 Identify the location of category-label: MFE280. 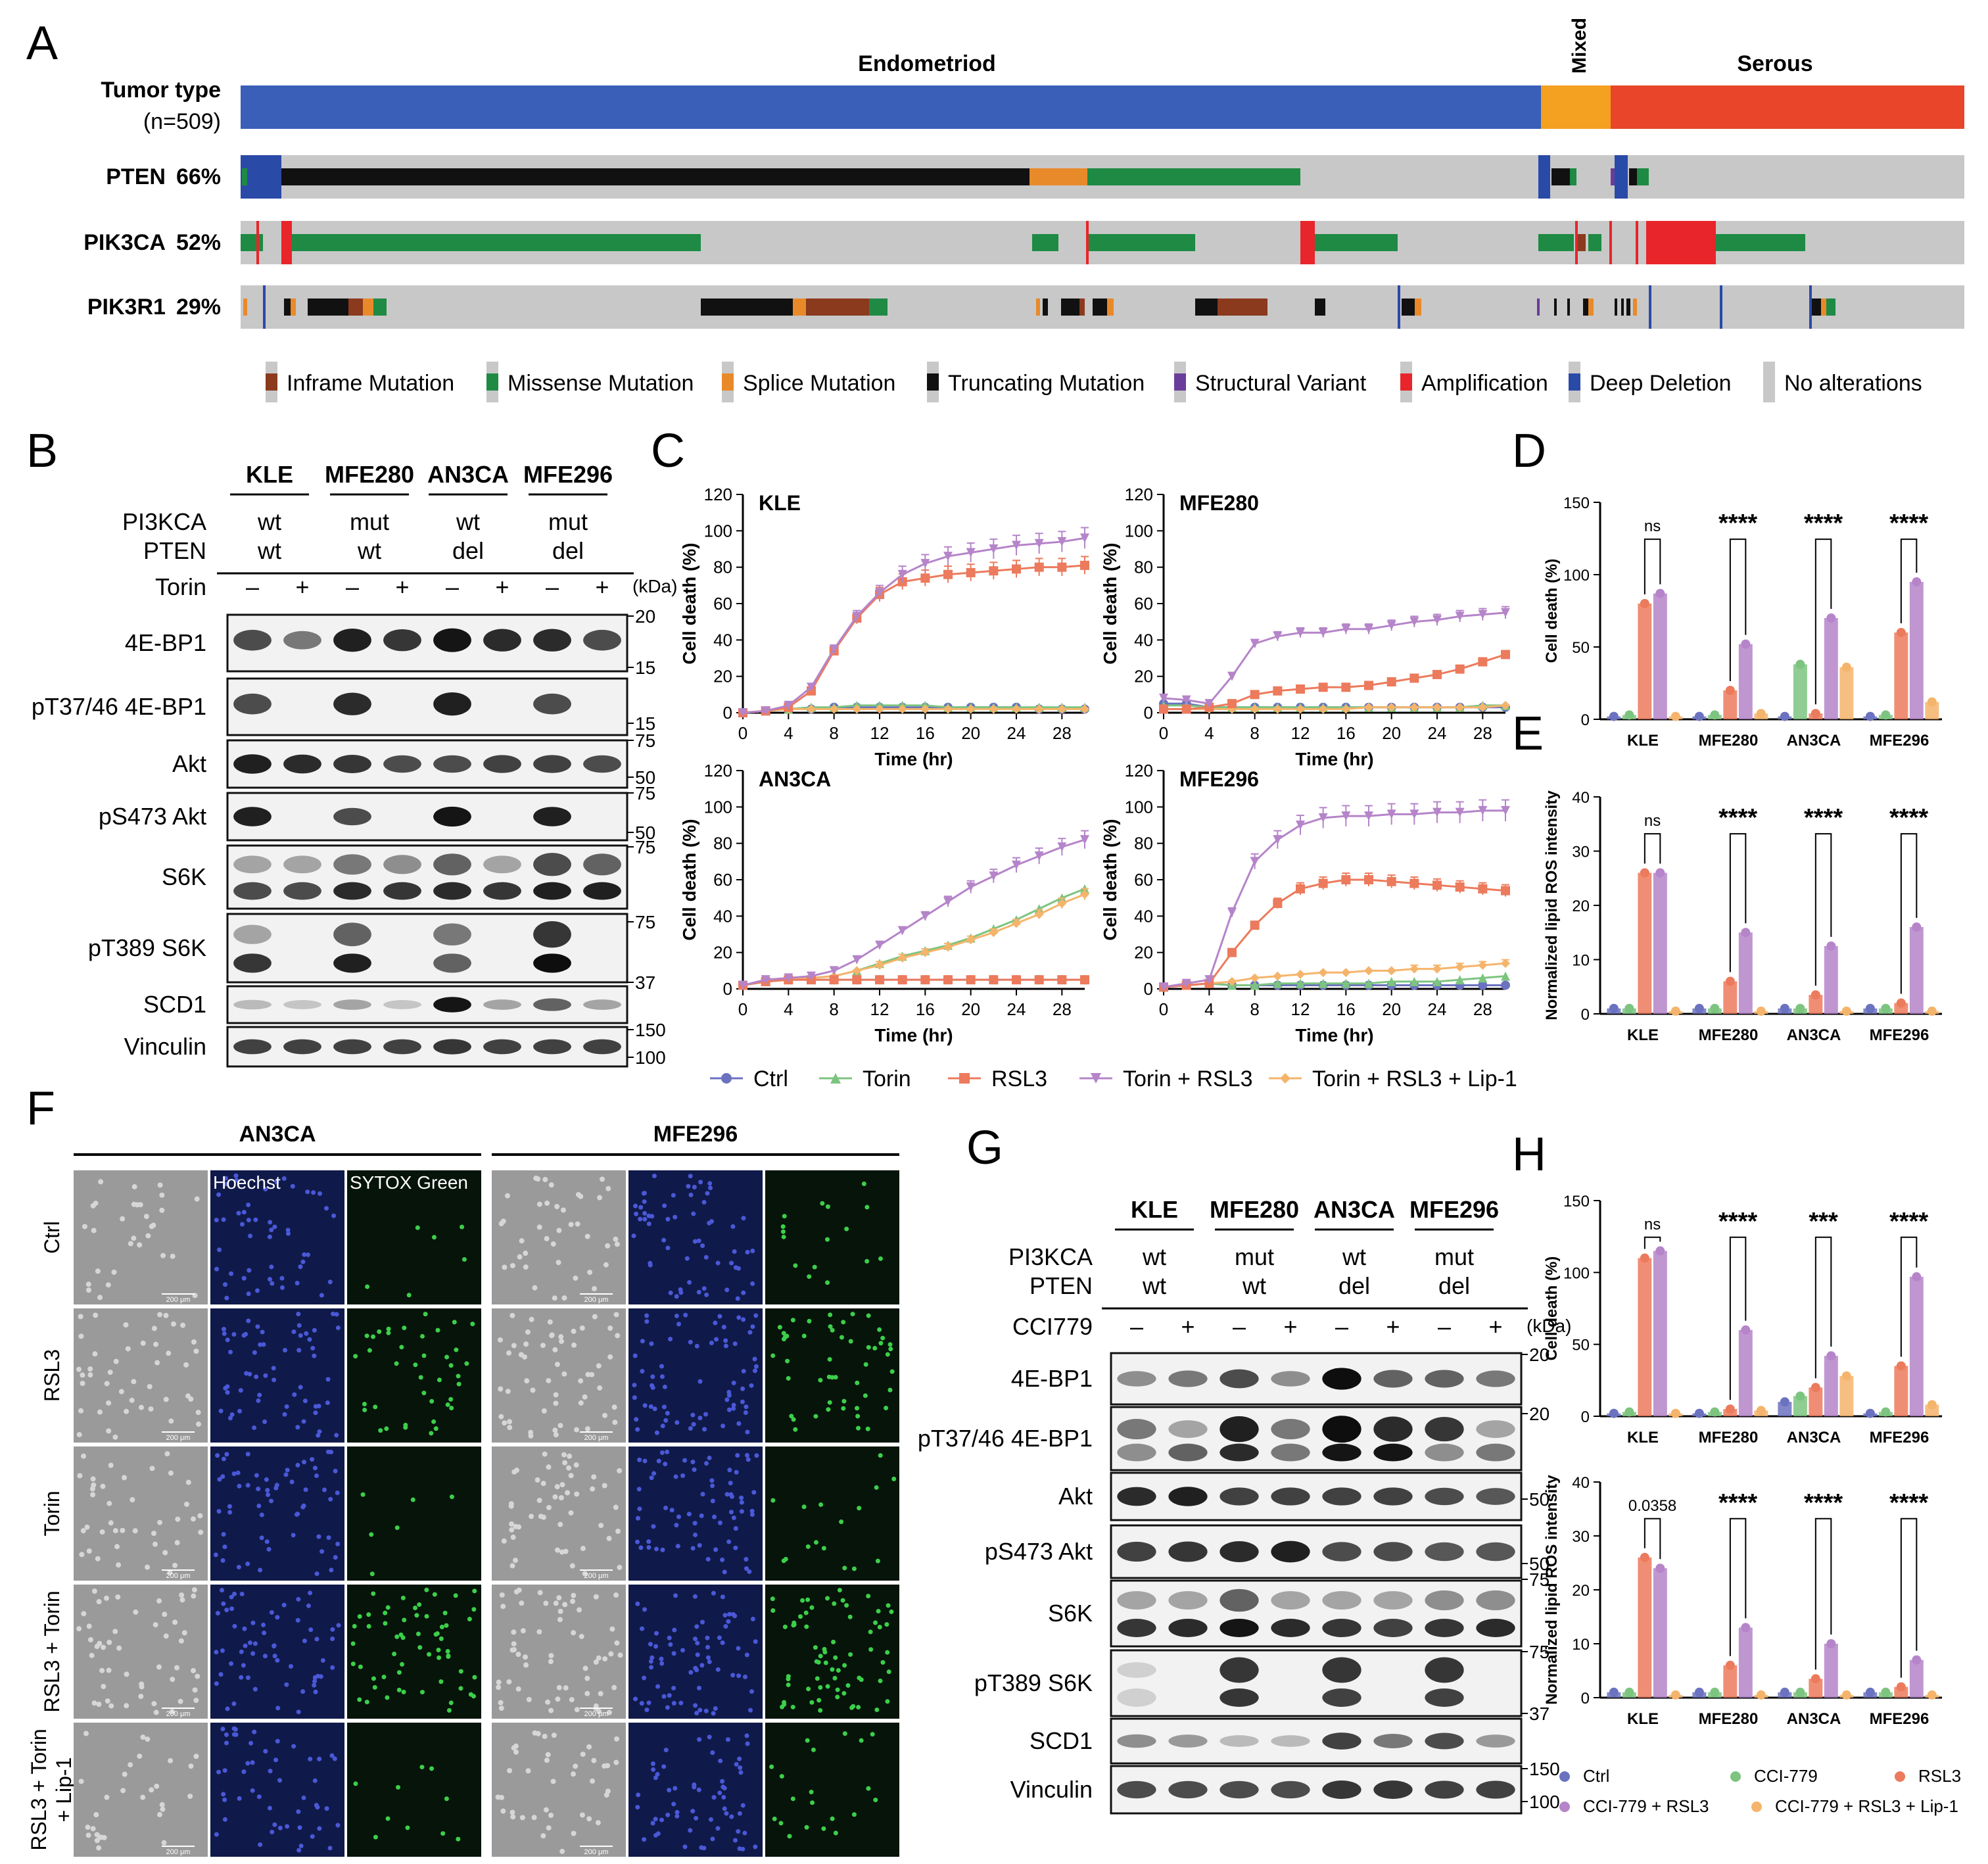
(1729, 1035).